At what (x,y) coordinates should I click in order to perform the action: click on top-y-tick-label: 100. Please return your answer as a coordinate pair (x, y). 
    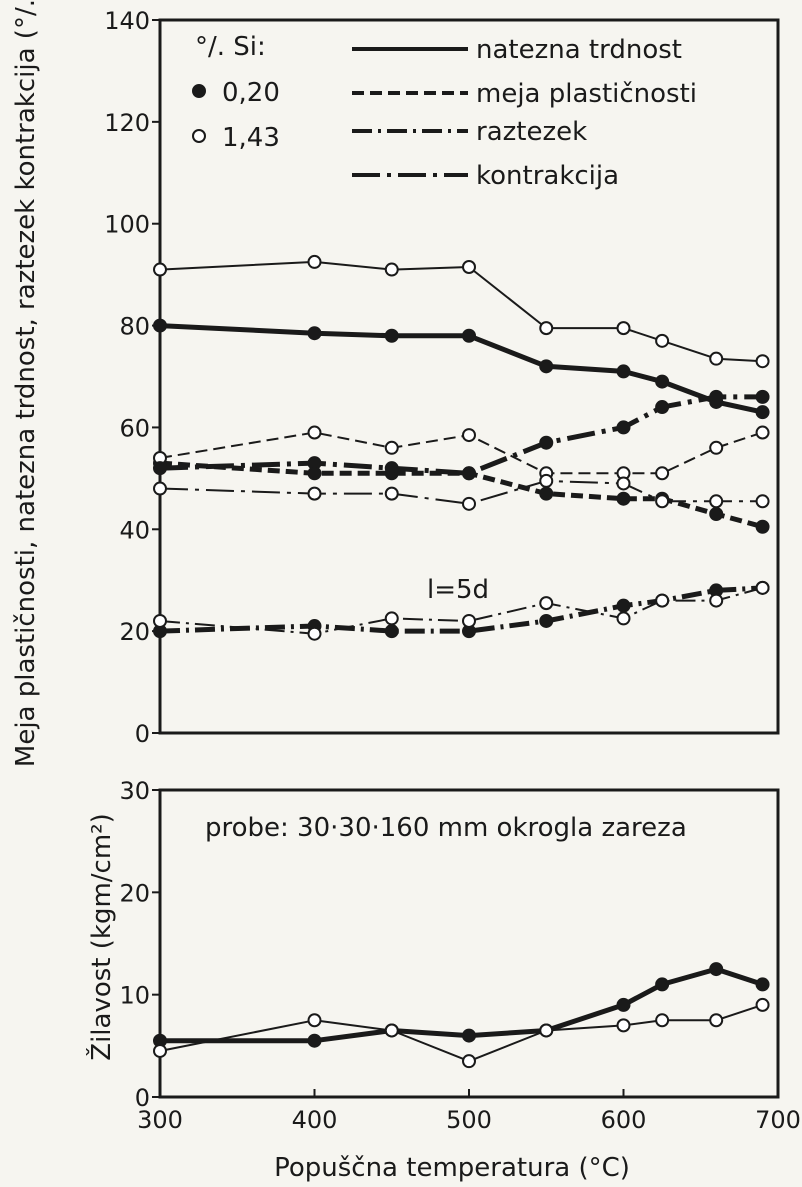
    Looking at the image, I should click on (127, 225).